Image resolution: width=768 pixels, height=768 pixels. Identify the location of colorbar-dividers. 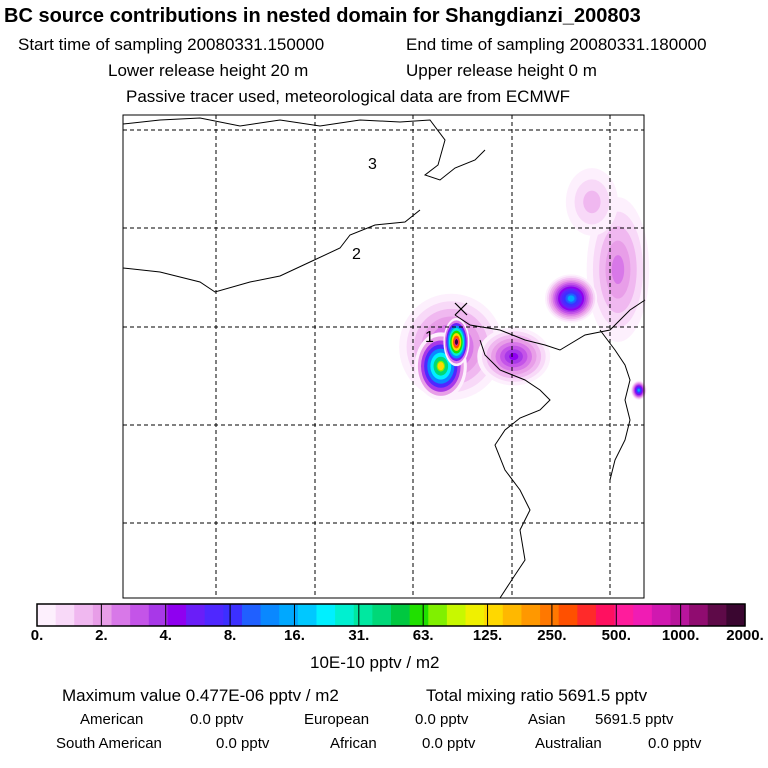
(391, 615).